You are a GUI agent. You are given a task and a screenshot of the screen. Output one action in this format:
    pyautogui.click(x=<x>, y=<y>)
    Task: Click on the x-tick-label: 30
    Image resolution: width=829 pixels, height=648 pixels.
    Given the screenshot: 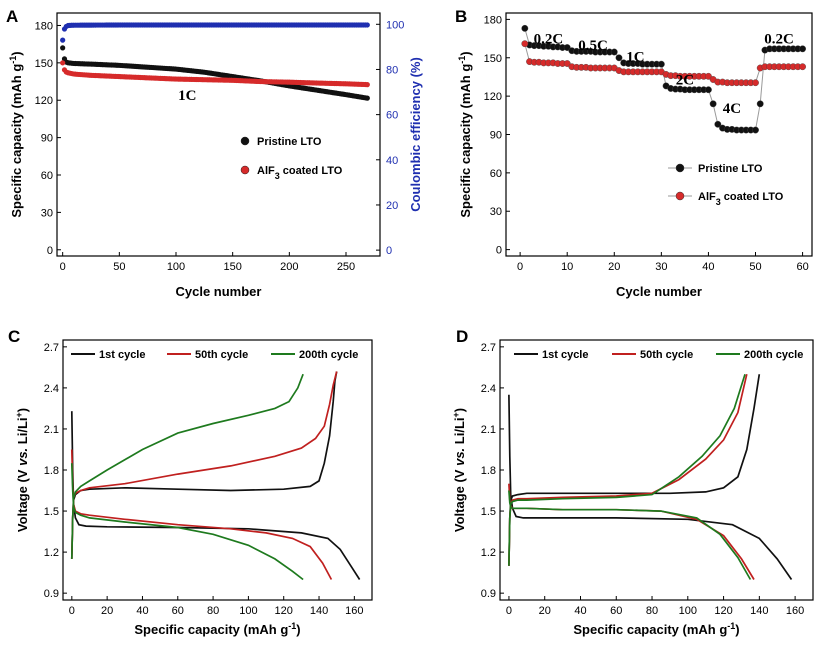 What is the action you would take?
    pyautogui.click(x=661, y=267)
    